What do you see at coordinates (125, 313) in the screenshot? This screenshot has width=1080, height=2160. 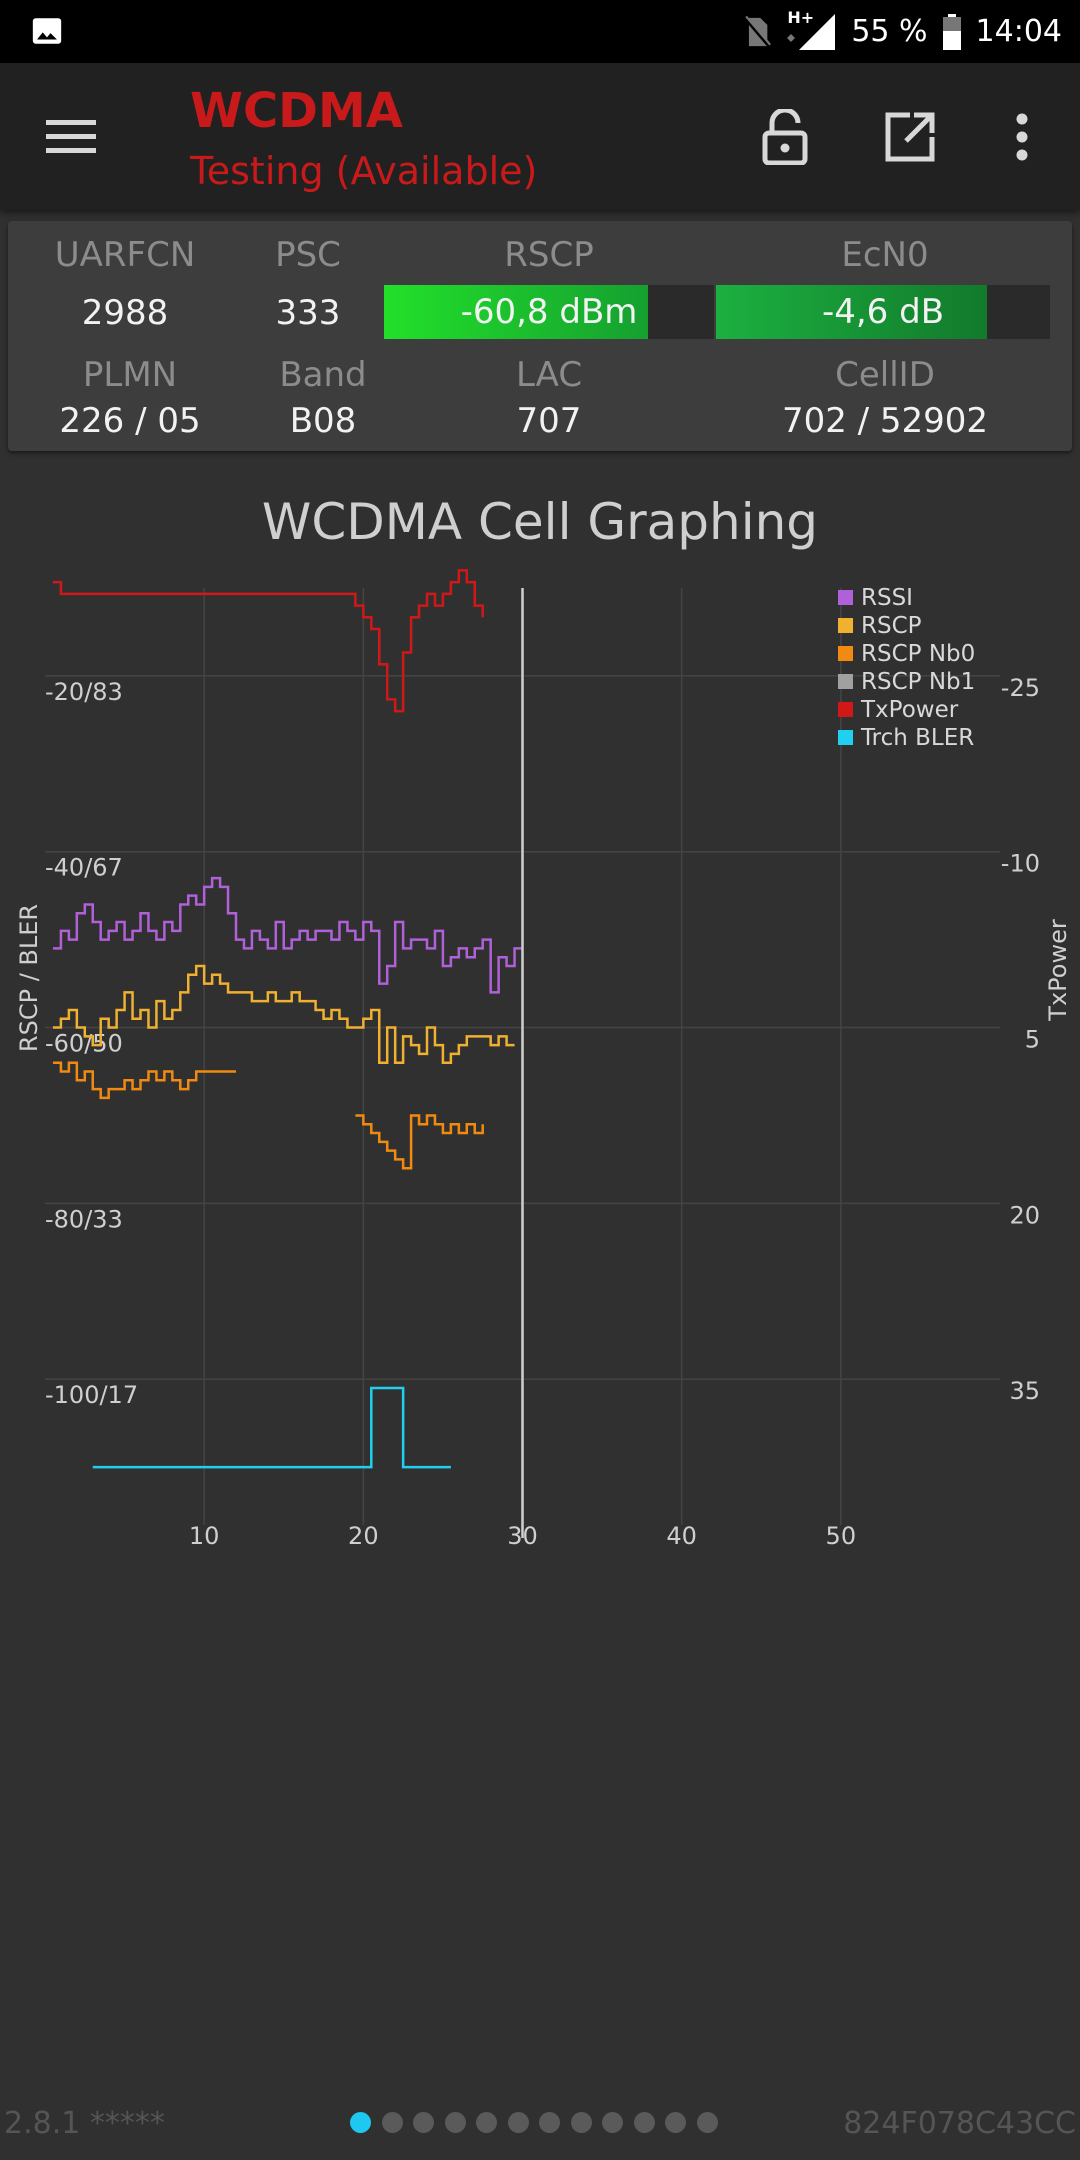 I see `uarfcn-value: 2988` at bounding box center [125, 313].